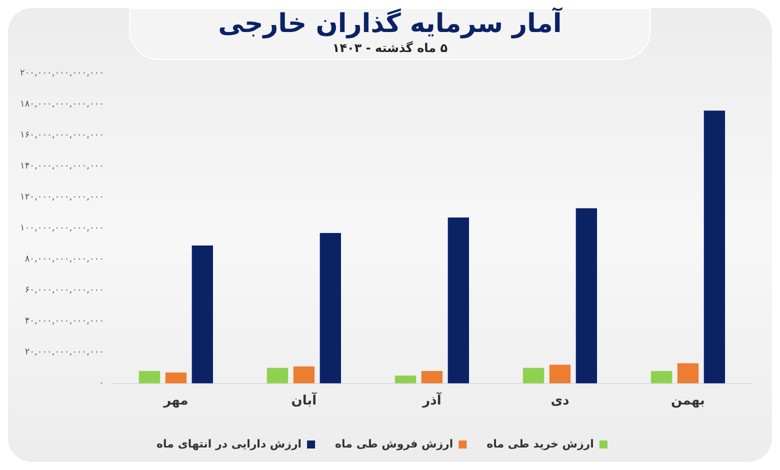 The image size is (780, 470). I want to click on y-tick-label: ۰, so click(101, 383).